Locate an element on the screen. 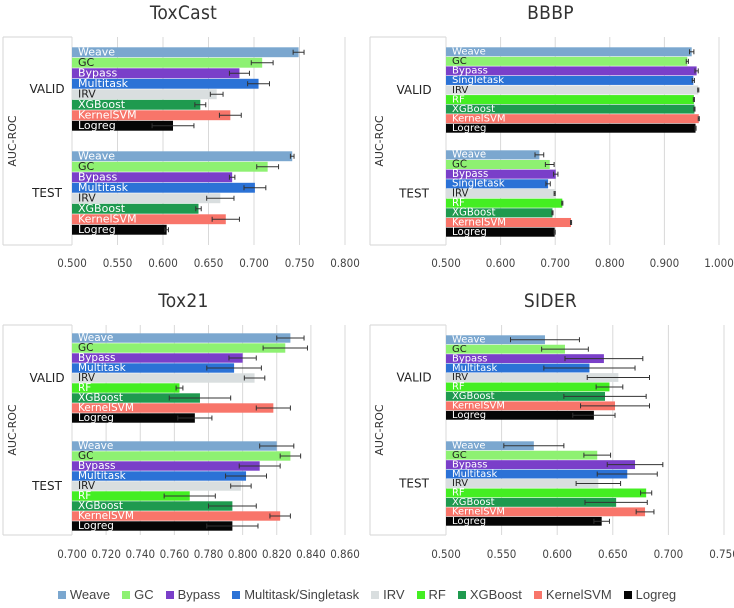 This screenshot has width=734, height=608. legend-item-gc: GC is located at coordinates (138, 594).